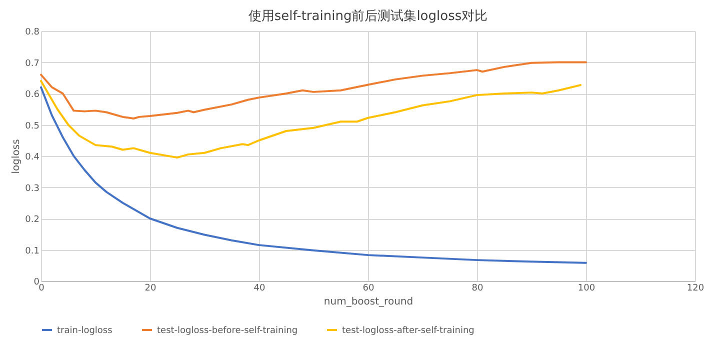  I want to click on legend-label: train-logloss, so click(85, 331).